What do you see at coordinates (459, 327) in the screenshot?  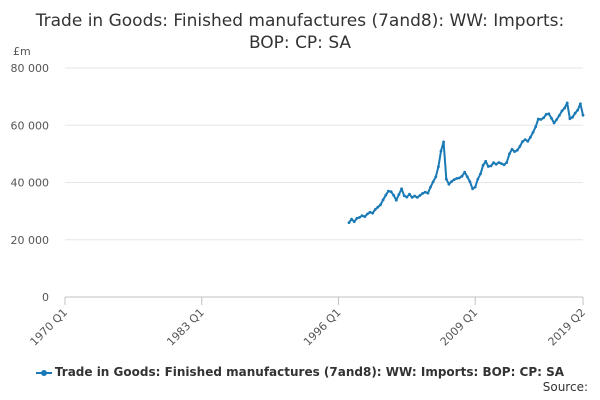 I see `x-tick-label: 2009 Q1` at bounding box center [459, 327].